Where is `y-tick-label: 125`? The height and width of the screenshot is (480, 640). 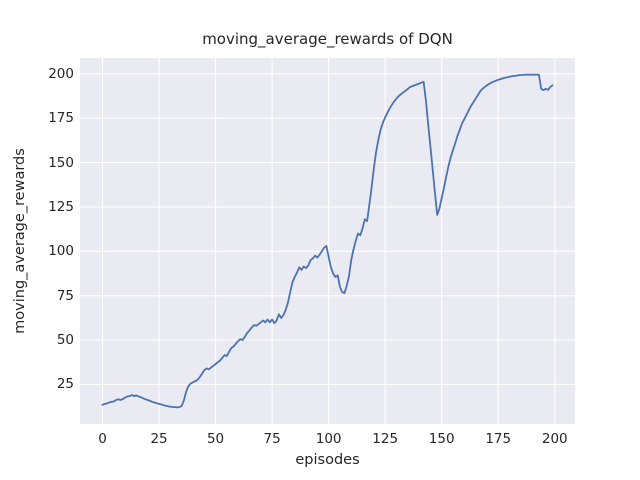 y-tick-label: 125 is located at coordinates (61, 206).